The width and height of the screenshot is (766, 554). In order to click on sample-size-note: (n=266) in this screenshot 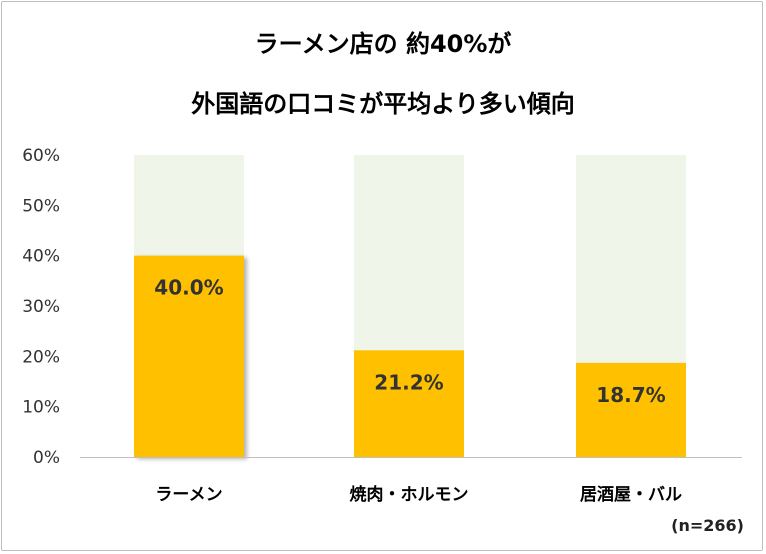, I will do `click(707, 525)`.